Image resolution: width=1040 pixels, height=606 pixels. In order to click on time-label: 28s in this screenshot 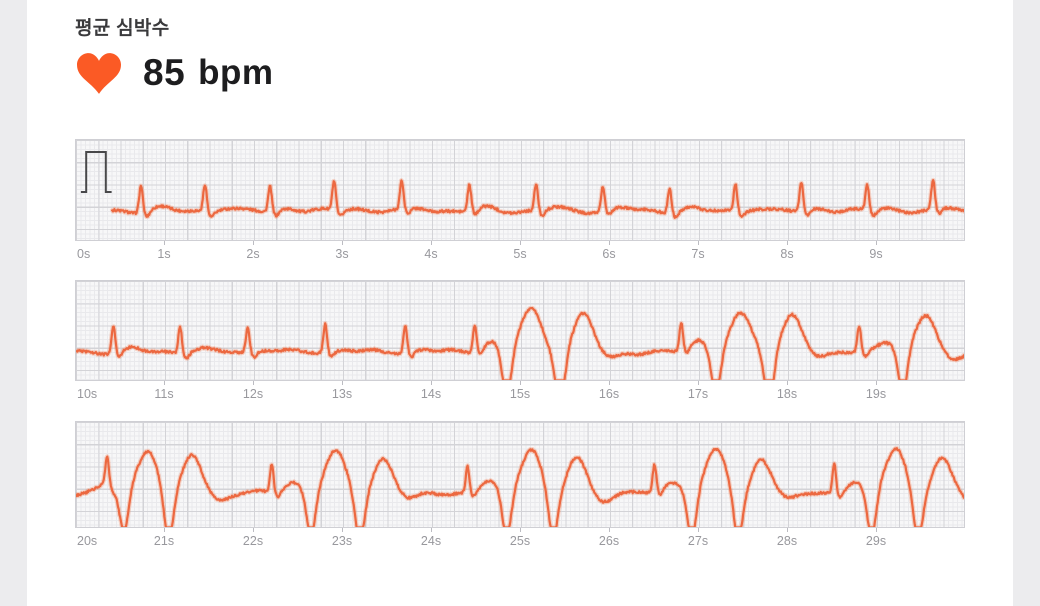, I will do `click(787, 541)`.